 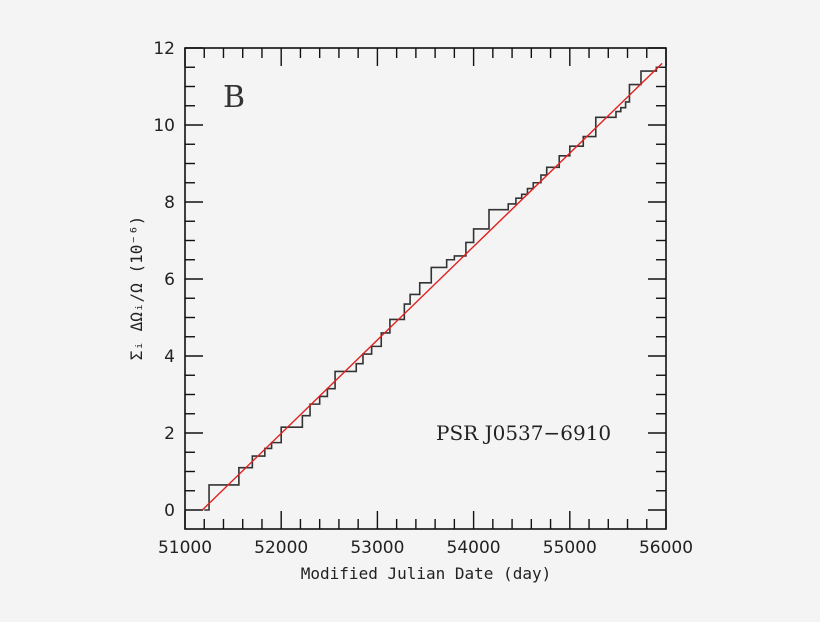 What do you see at coordinates (169, 511) in the screenshot?
I see `y-tick-label: 0` at bounding box center [169, 511].